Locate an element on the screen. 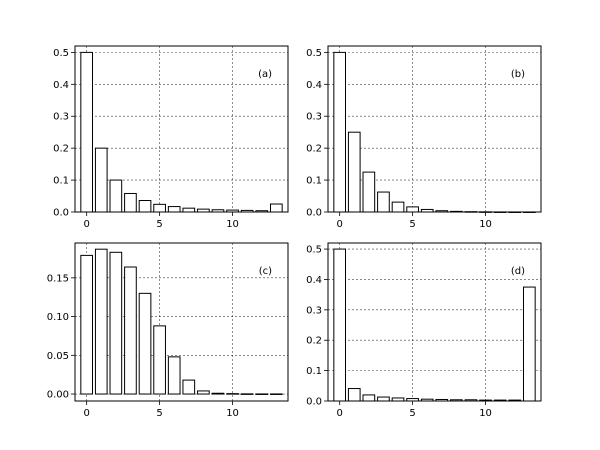 The height and width of the screenshot is (450, 600). axes-frame-d is located at coordinates (434, 322).